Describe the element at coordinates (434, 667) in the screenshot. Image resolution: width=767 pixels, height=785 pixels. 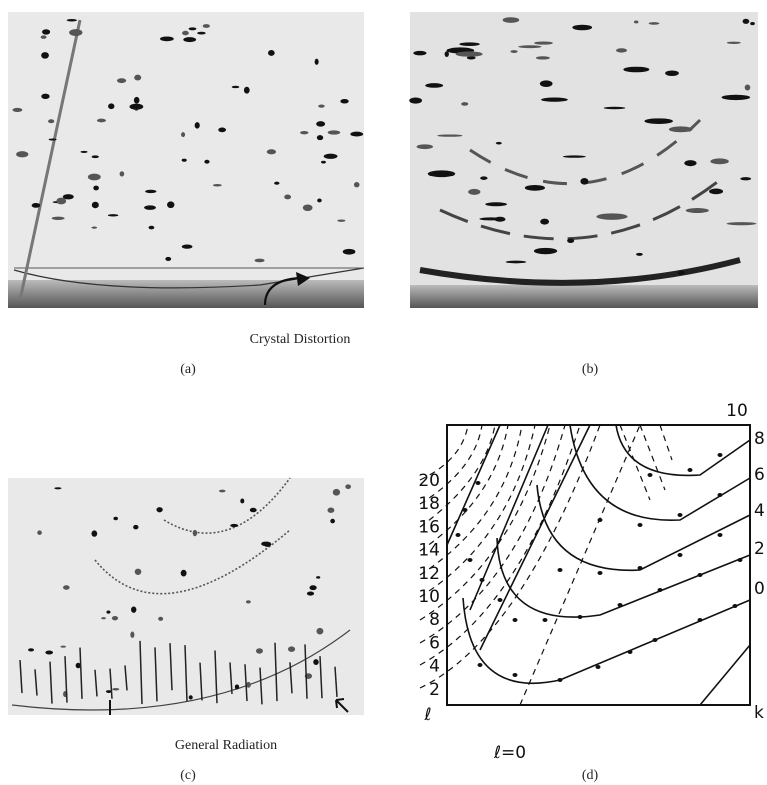
I see `left-label: 4` at that location.